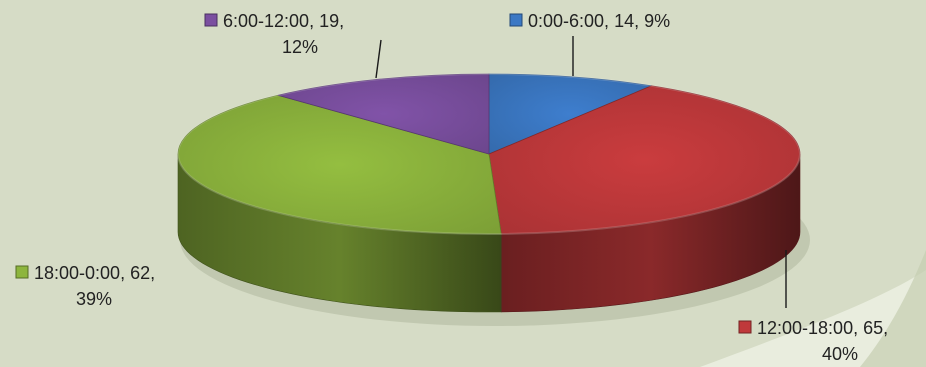 The height and width of the screenshot is (367, 926). What do you see at coordinates (840, 354) in the screenshot?
I see `data-label-1-line2: 40%` at bounding box center [840, 354].